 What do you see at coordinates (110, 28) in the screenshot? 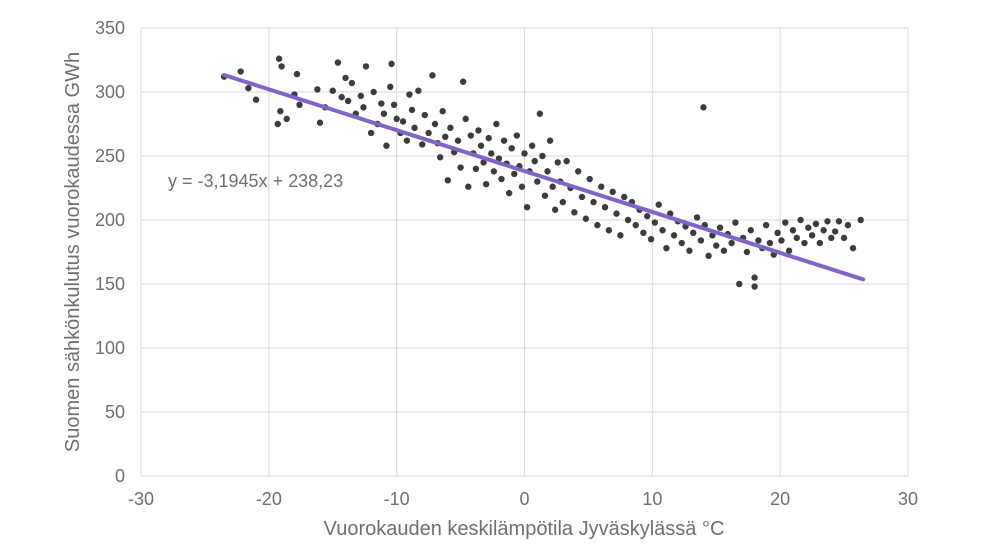
I see `y-tick-label: 350` at bounding box center [110, 28].